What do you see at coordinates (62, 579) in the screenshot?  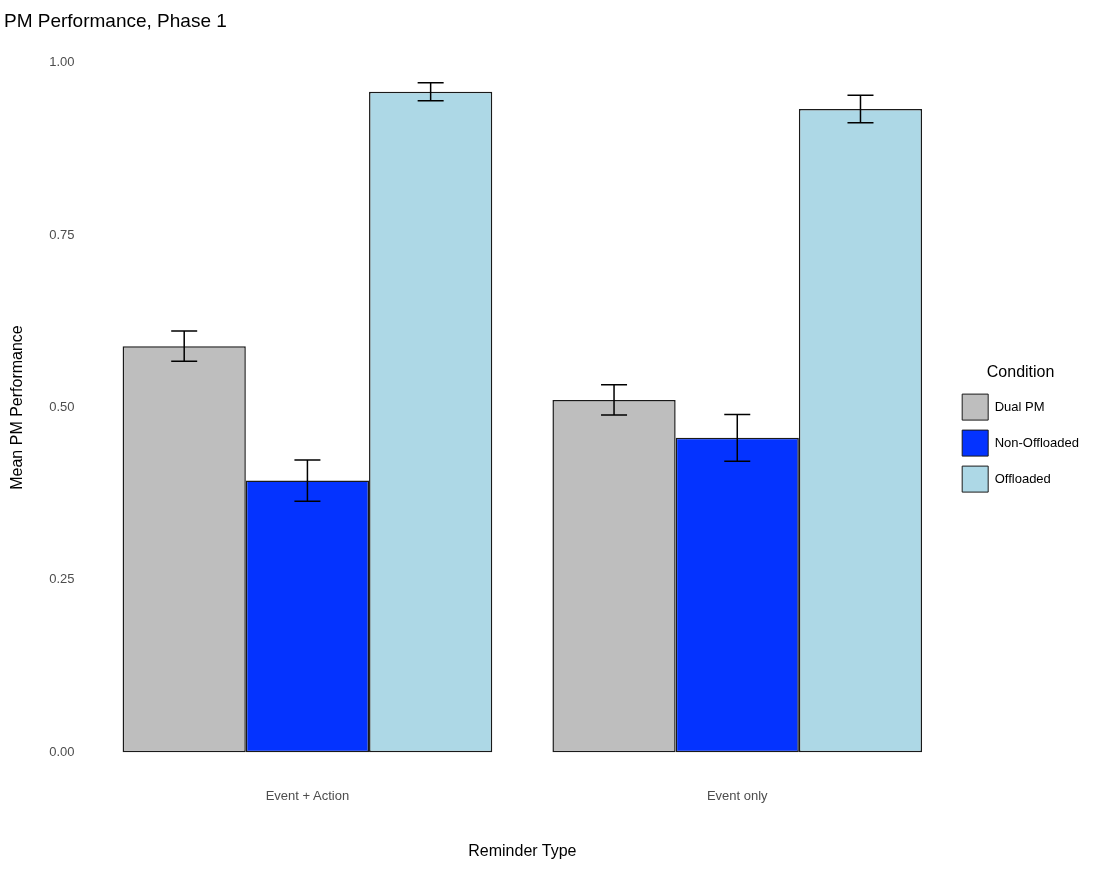 I see `y-tick-label: 0.25` at bounding box center [62, 579].